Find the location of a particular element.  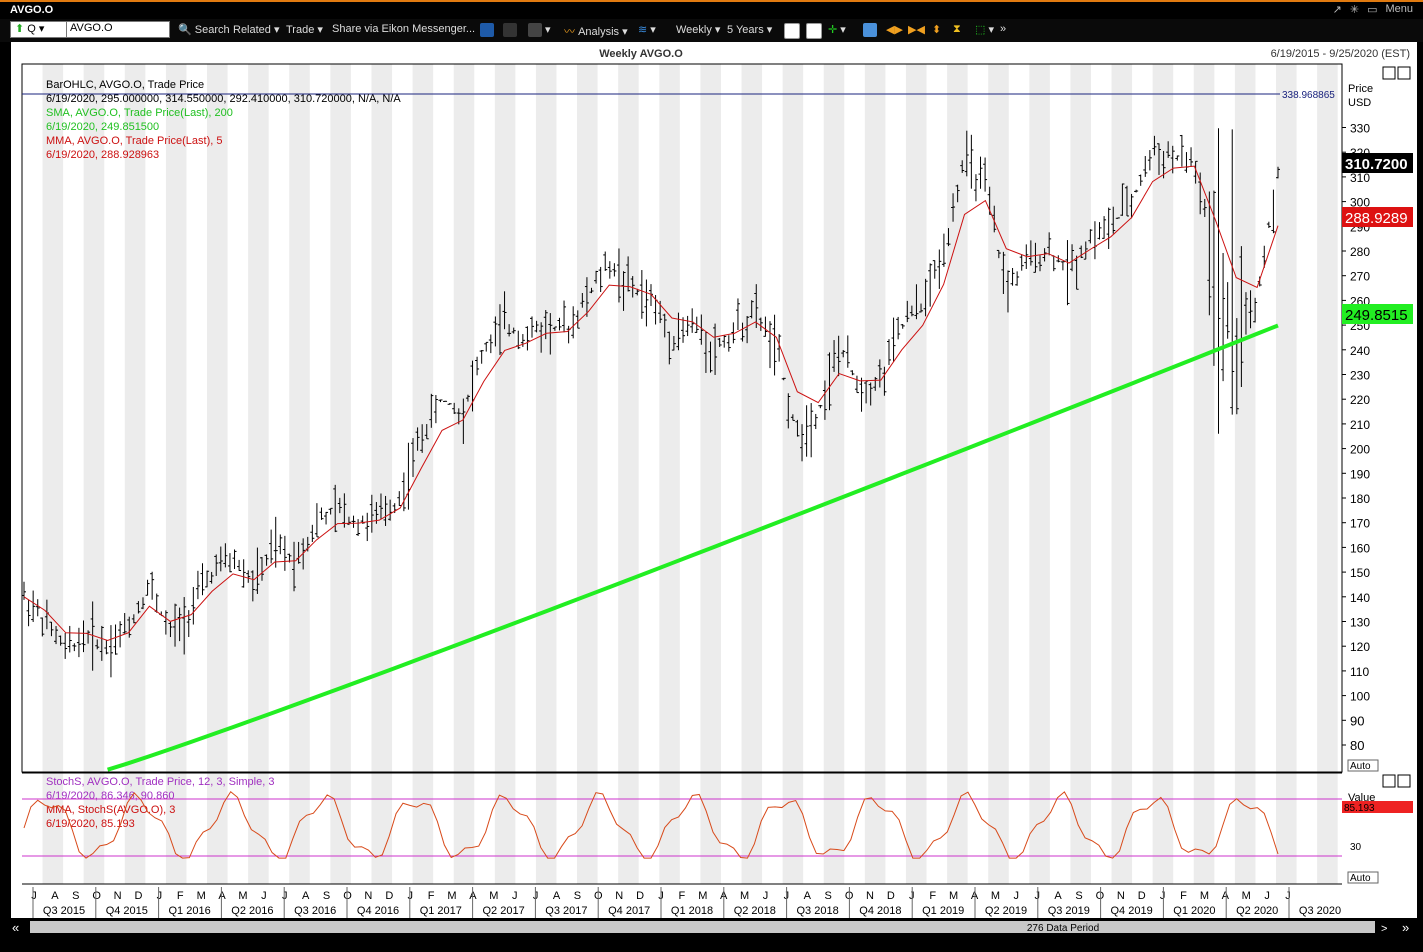

menu-button: Menu is located at coordinates (1399, 9).